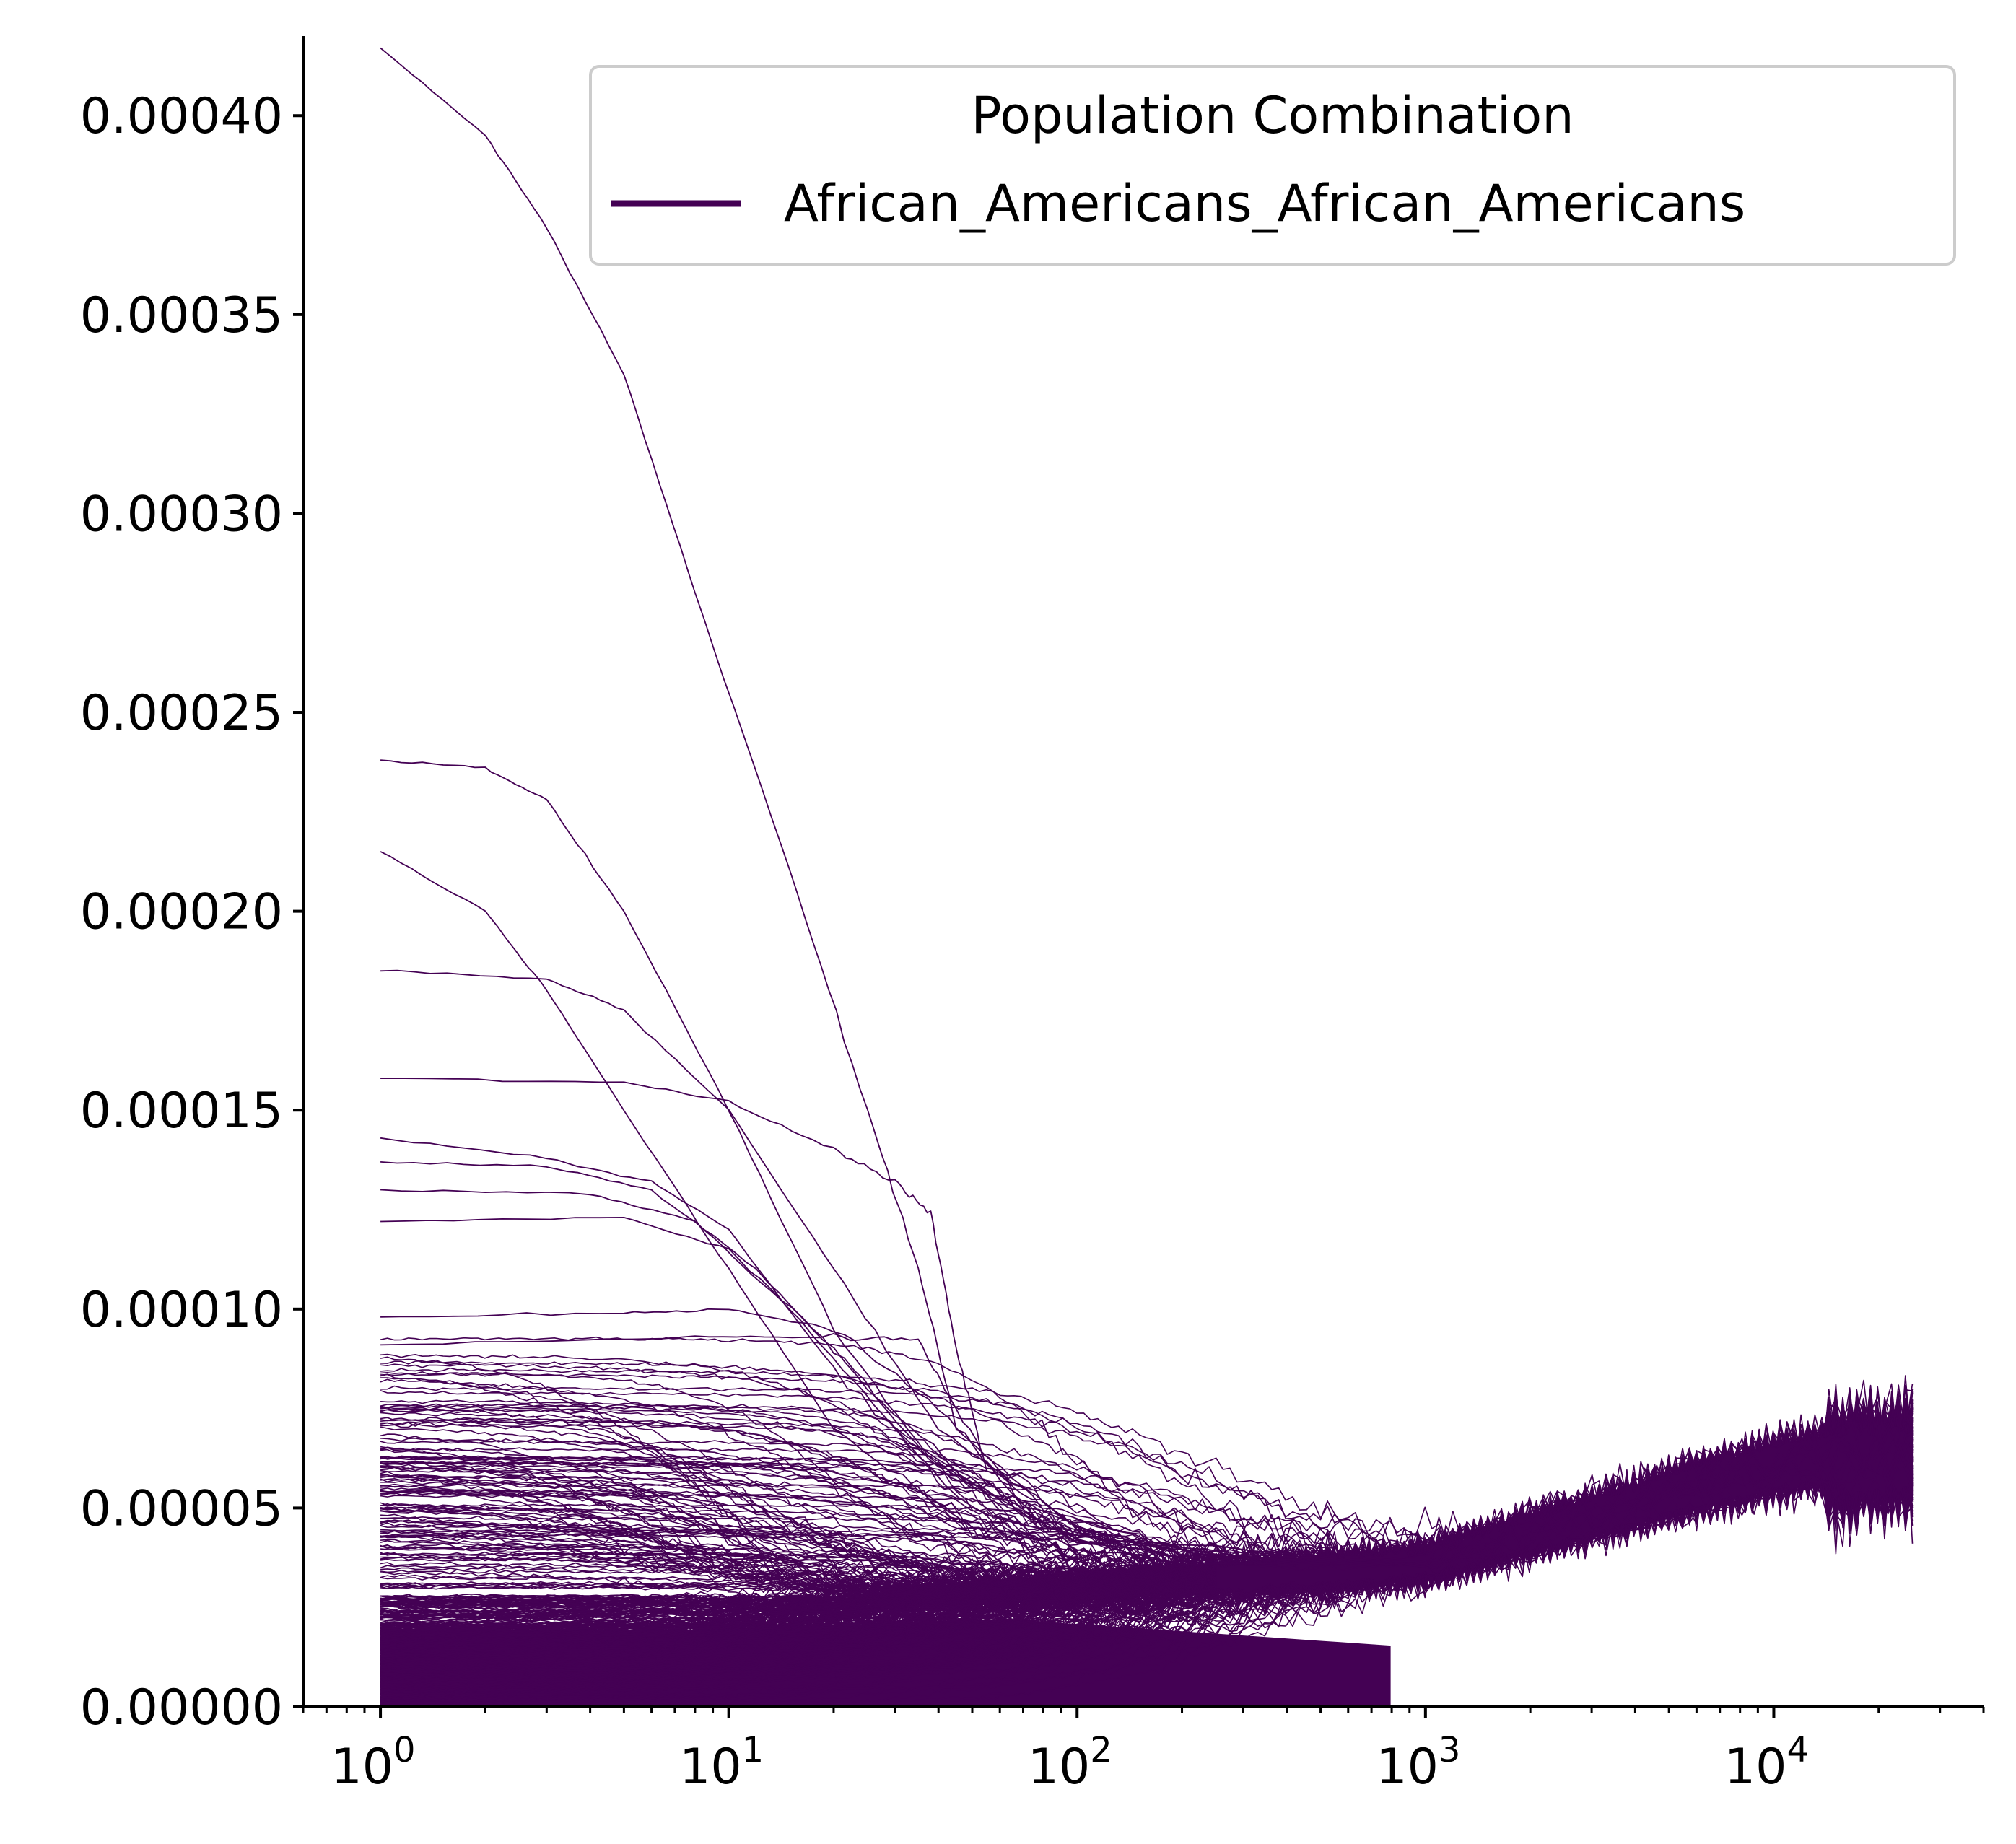 The image size is (2016, 1844). I want to click on x-tick-label: 10⁴, so click(1767, 1763).